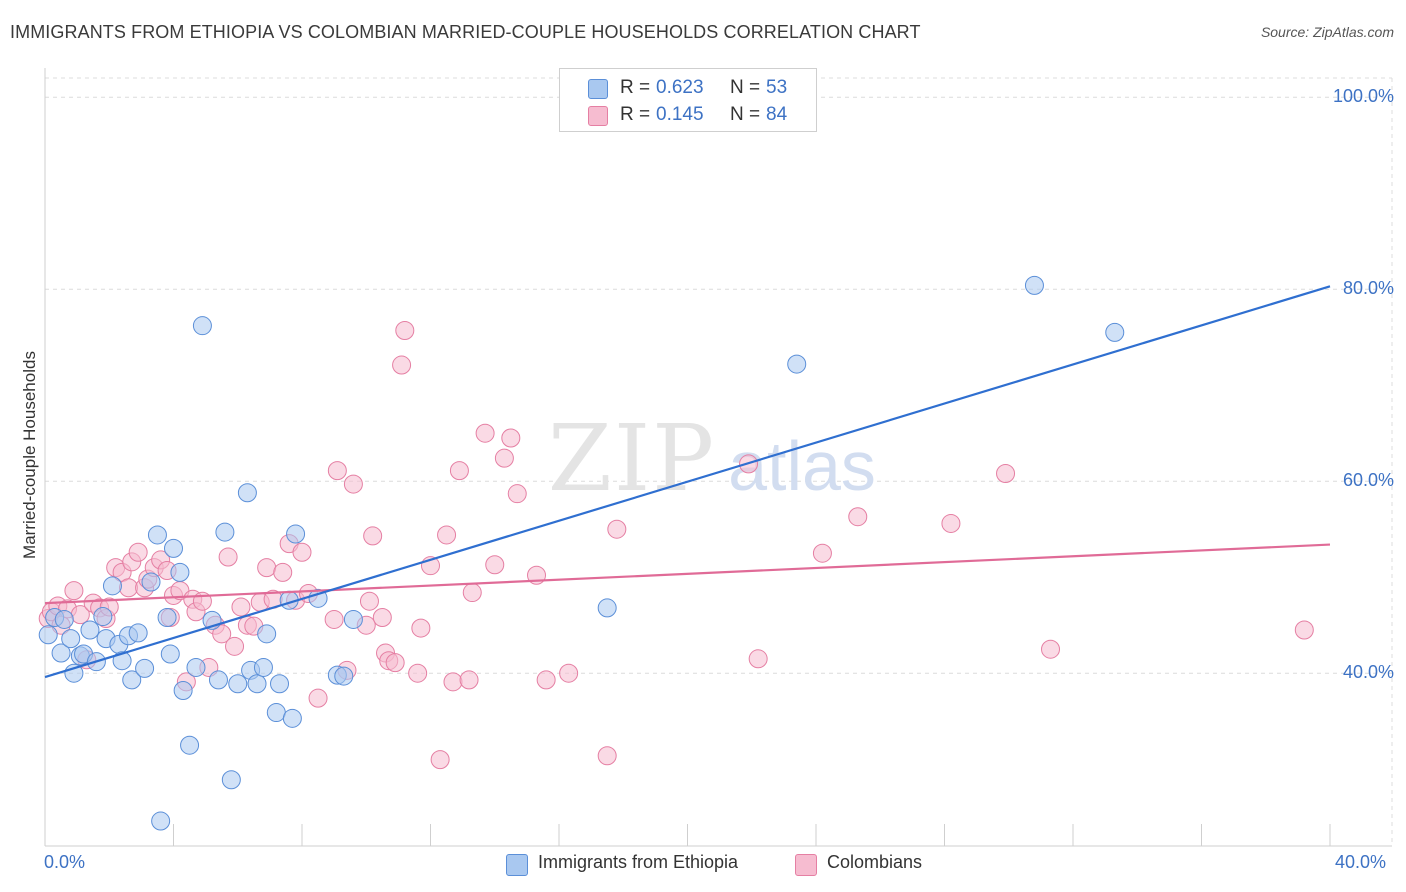 The height and width of the screenshot is (892, 1406). I want to click on trend-line-colombians, so click(687, 574).